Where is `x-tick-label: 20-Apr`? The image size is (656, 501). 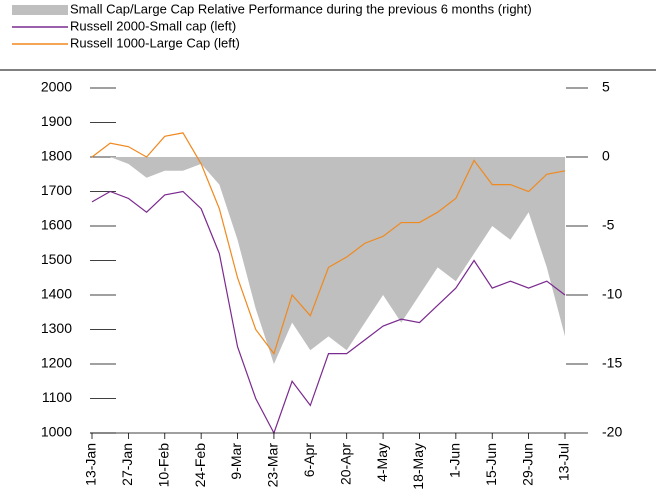
x-tick-label: 20-Apr is located at coordinates (345, 464).